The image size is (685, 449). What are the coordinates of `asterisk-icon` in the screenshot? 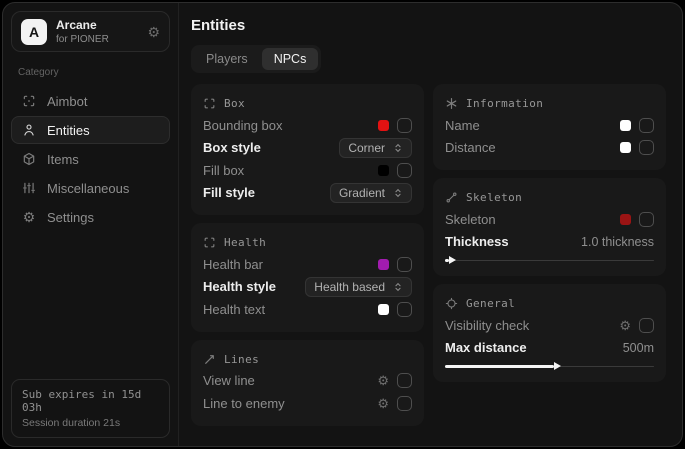 It's located at (451, 103).